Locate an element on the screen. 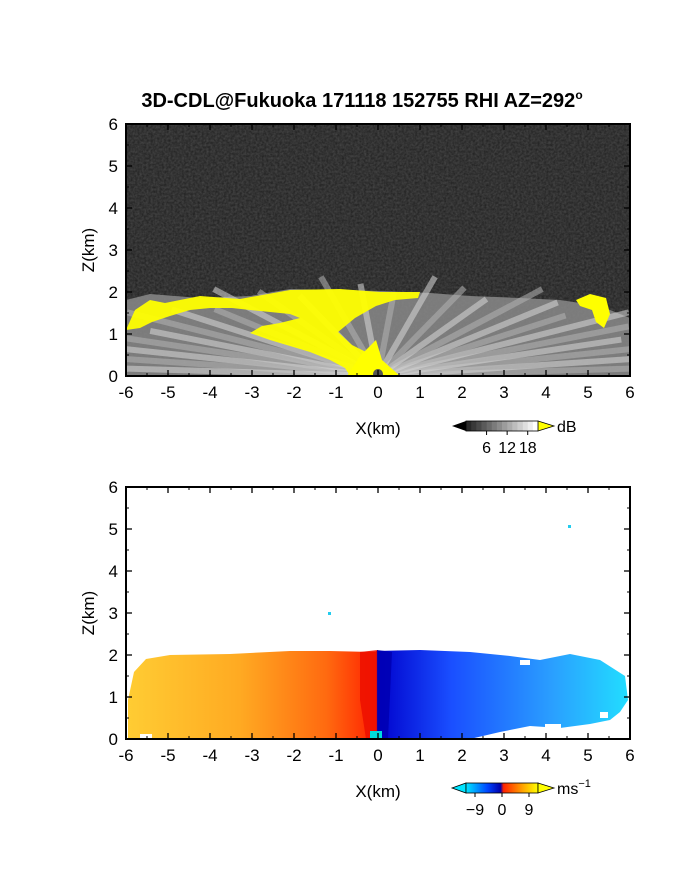 Image resolution: width=680 pixels, height=880 pixels. snr-xtick-label: 0 is located at coordinates (377, 392).